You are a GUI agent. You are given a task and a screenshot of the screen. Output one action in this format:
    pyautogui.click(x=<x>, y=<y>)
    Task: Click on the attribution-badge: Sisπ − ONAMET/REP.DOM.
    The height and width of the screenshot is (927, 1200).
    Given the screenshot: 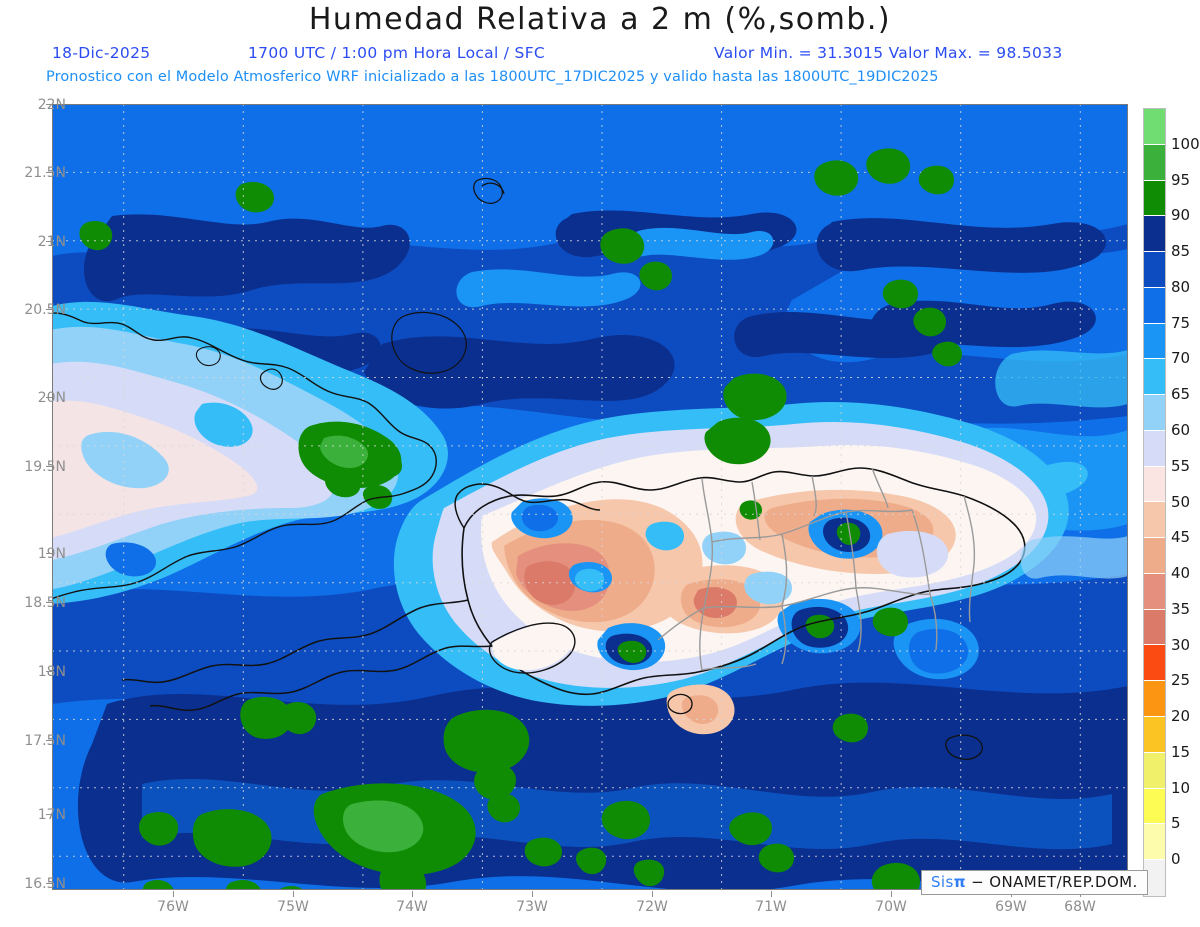 What is the action you would take?
    pyautogui.click(x=1034, y=882)
    